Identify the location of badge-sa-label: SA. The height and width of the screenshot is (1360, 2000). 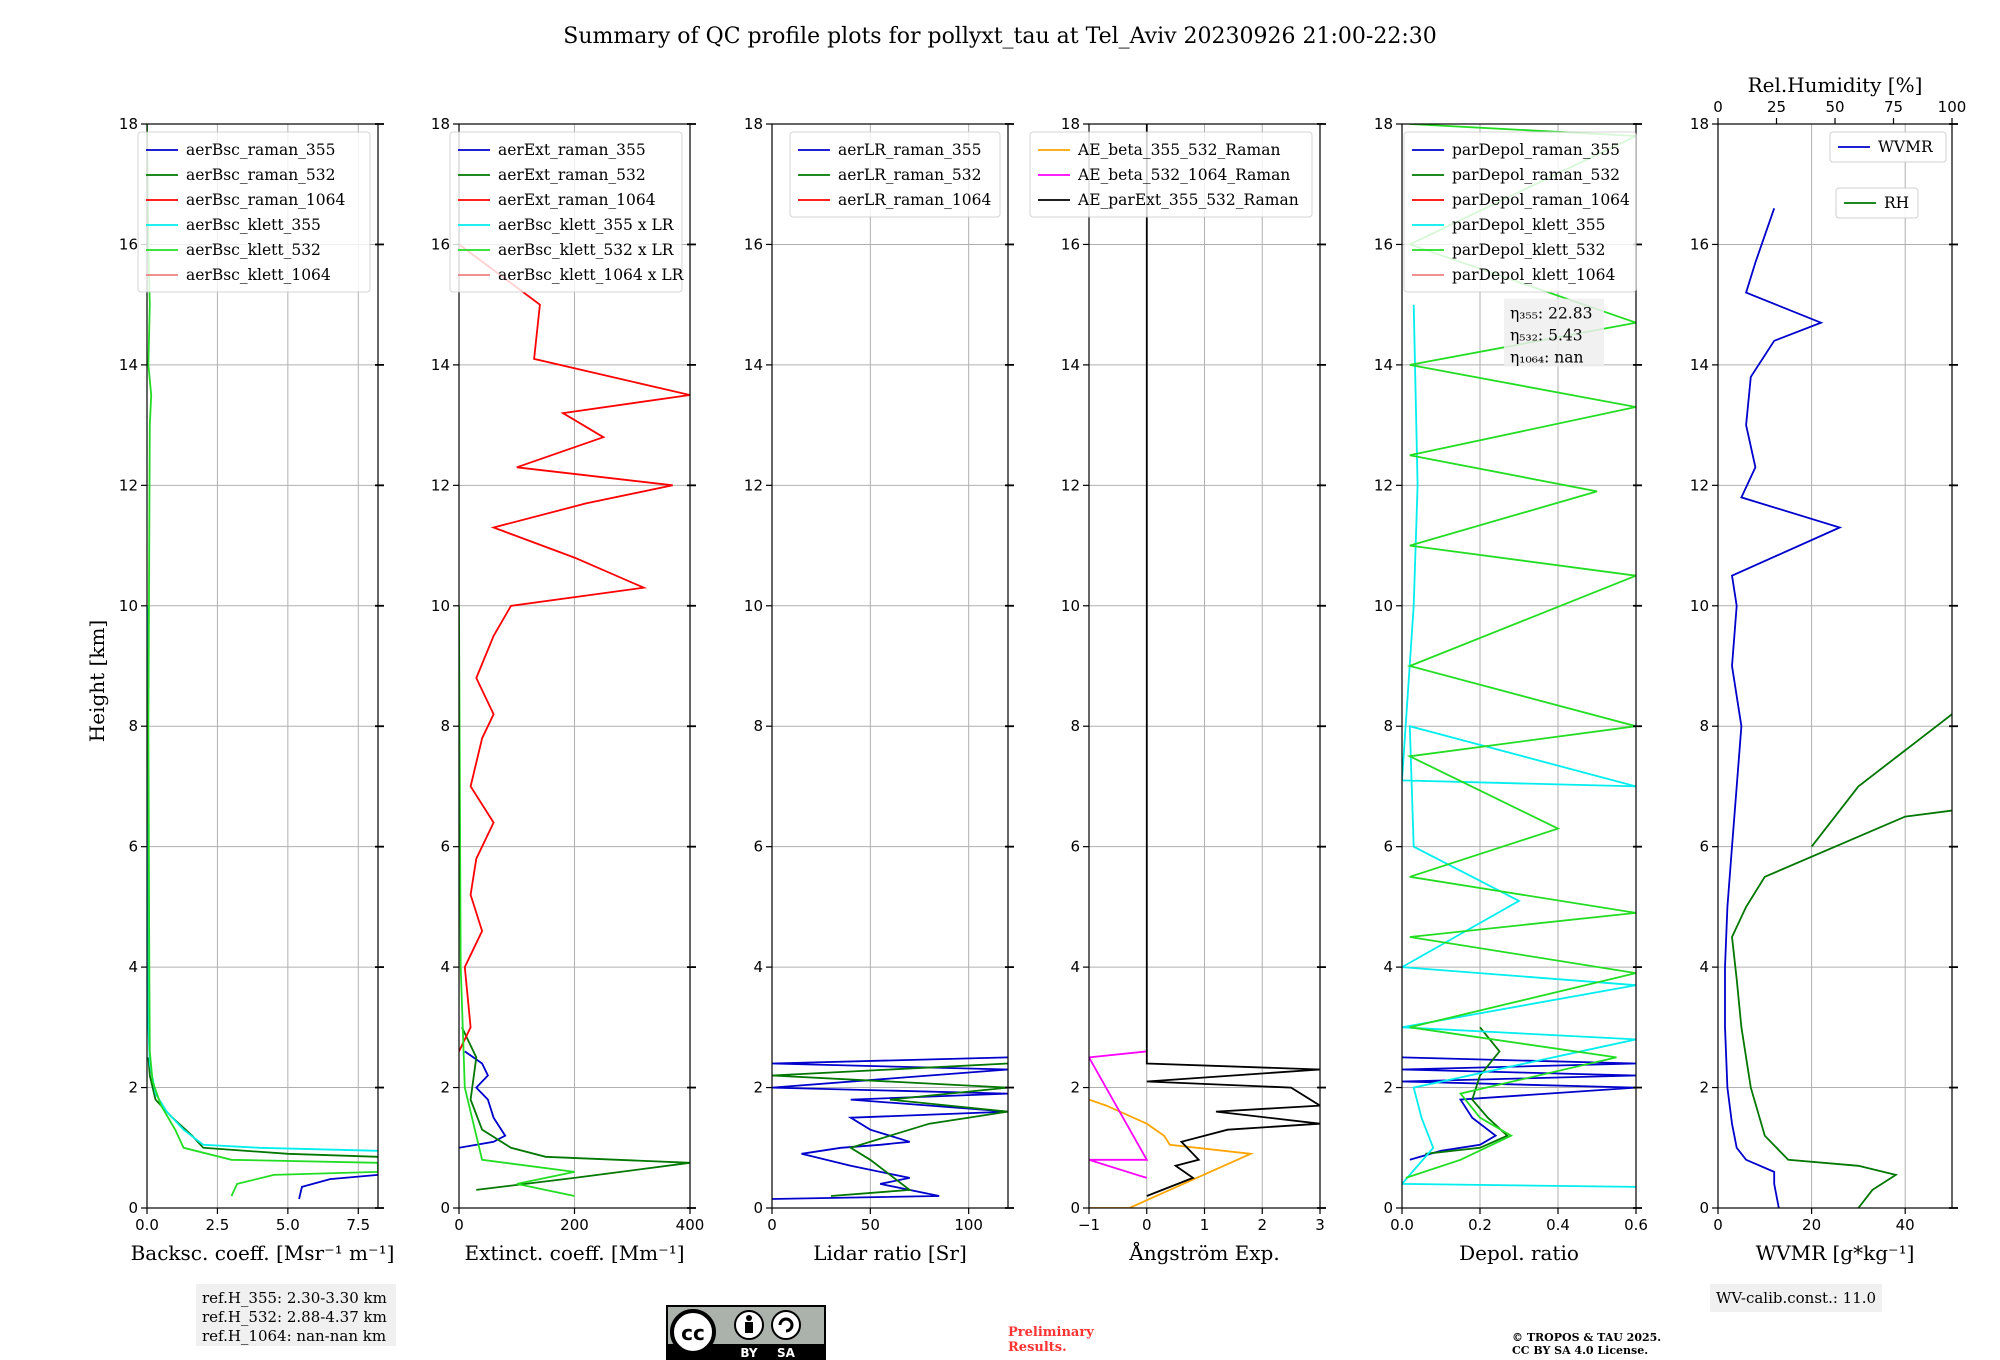
(786, 1353).